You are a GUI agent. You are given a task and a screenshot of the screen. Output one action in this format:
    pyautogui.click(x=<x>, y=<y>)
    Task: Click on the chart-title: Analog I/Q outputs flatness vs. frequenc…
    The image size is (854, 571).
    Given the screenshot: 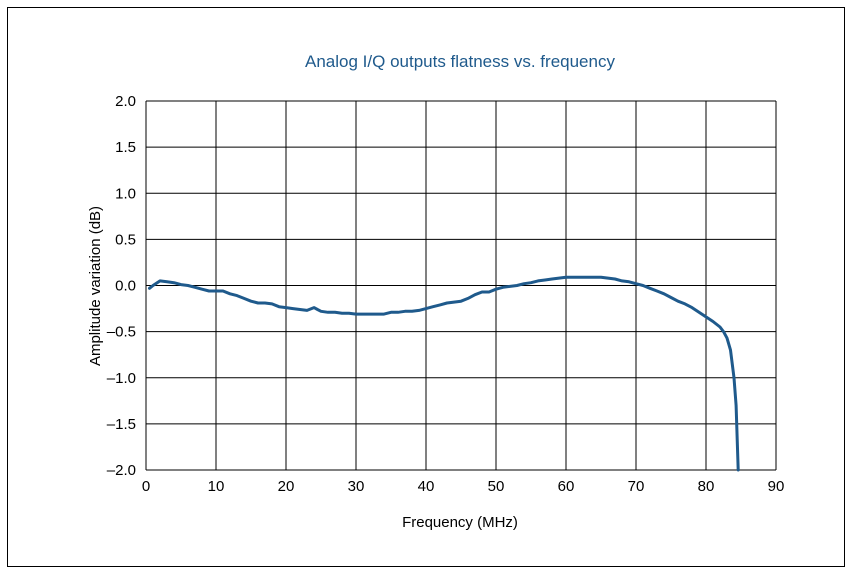 What is the action you would take?
    pyautogui.click(x=460, y=61)
    